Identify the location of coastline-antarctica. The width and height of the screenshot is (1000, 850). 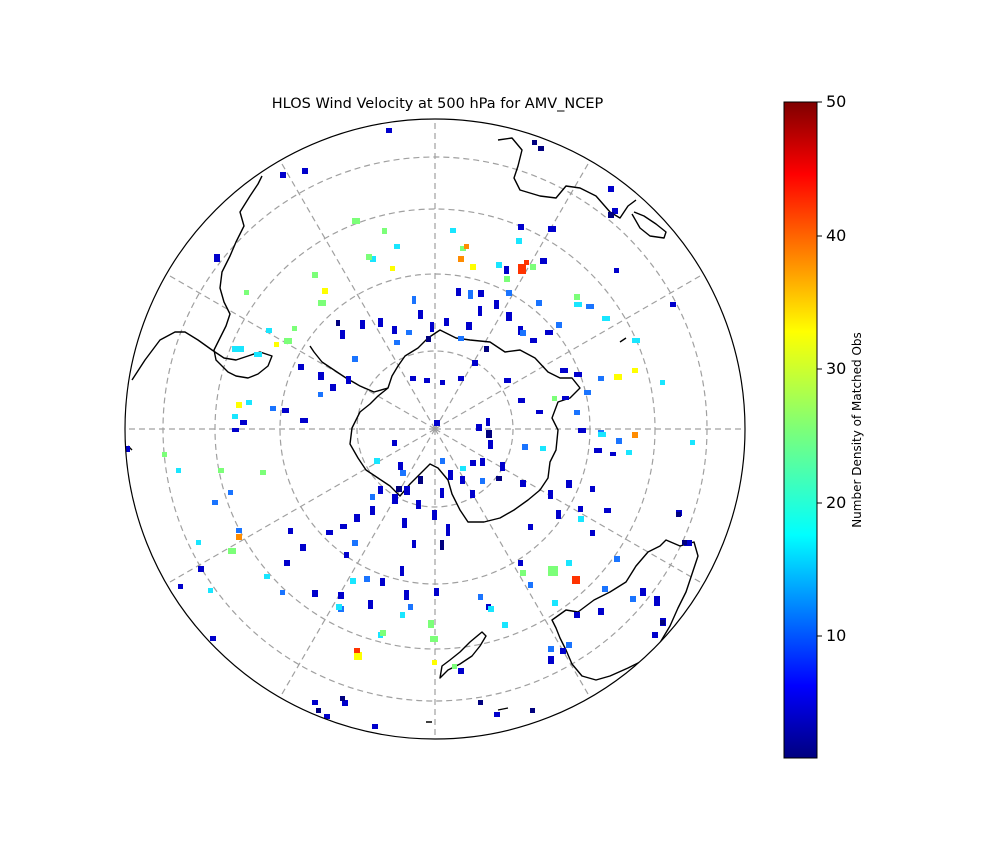
(465, 426).